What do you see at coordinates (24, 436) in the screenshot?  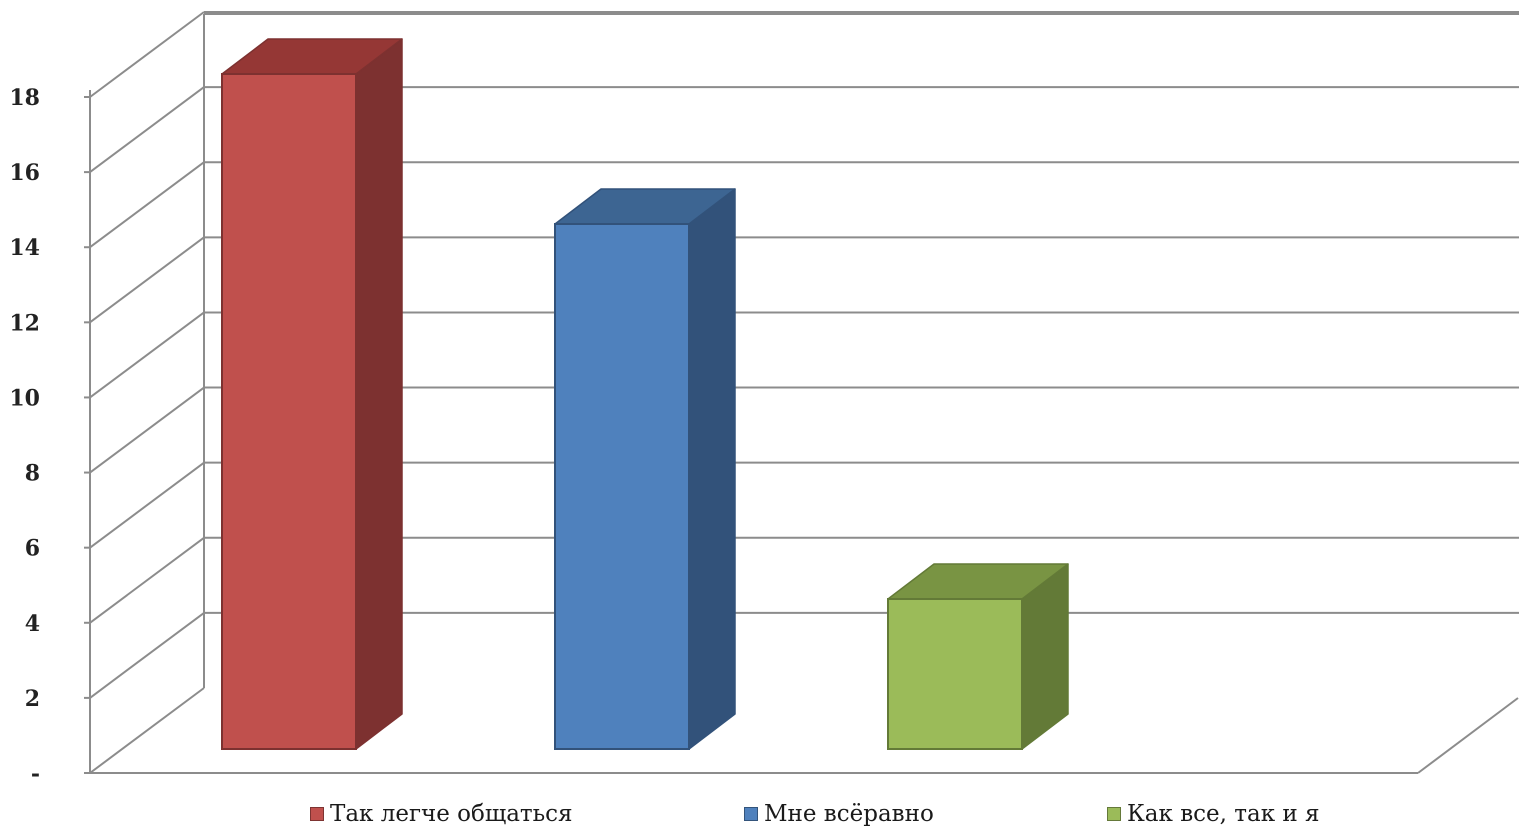 I see `y-tick-labels: - 2 4 6 8 10 12 14 16 18` at bounding box center [24, 436].